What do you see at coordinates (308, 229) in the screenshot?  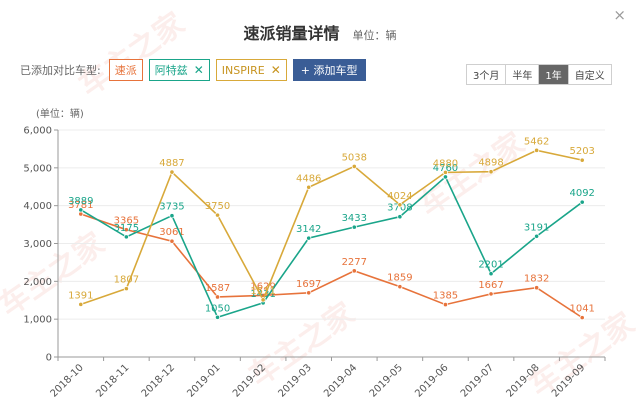 I see `data-label: 3142` at bounding box center [308, 229].